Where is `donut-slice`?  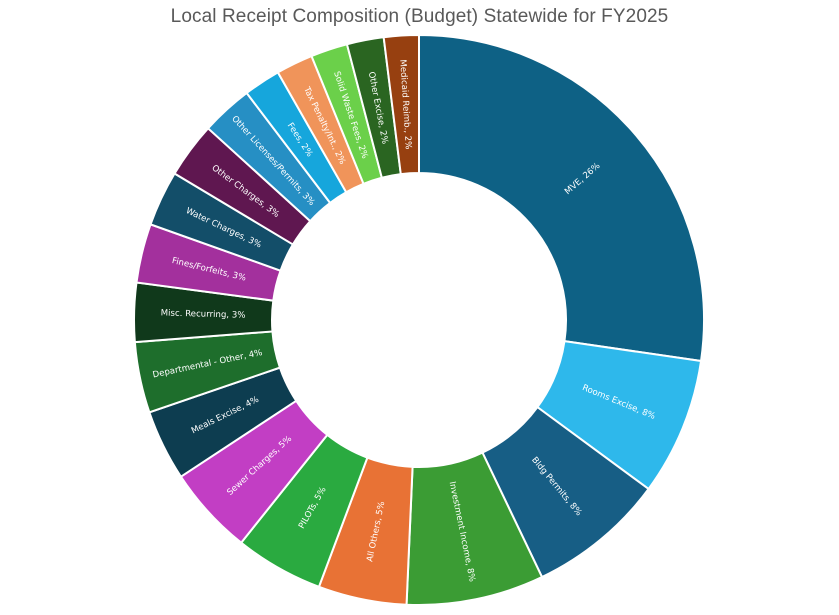
donut-slice is located at coordinates (401, 104).